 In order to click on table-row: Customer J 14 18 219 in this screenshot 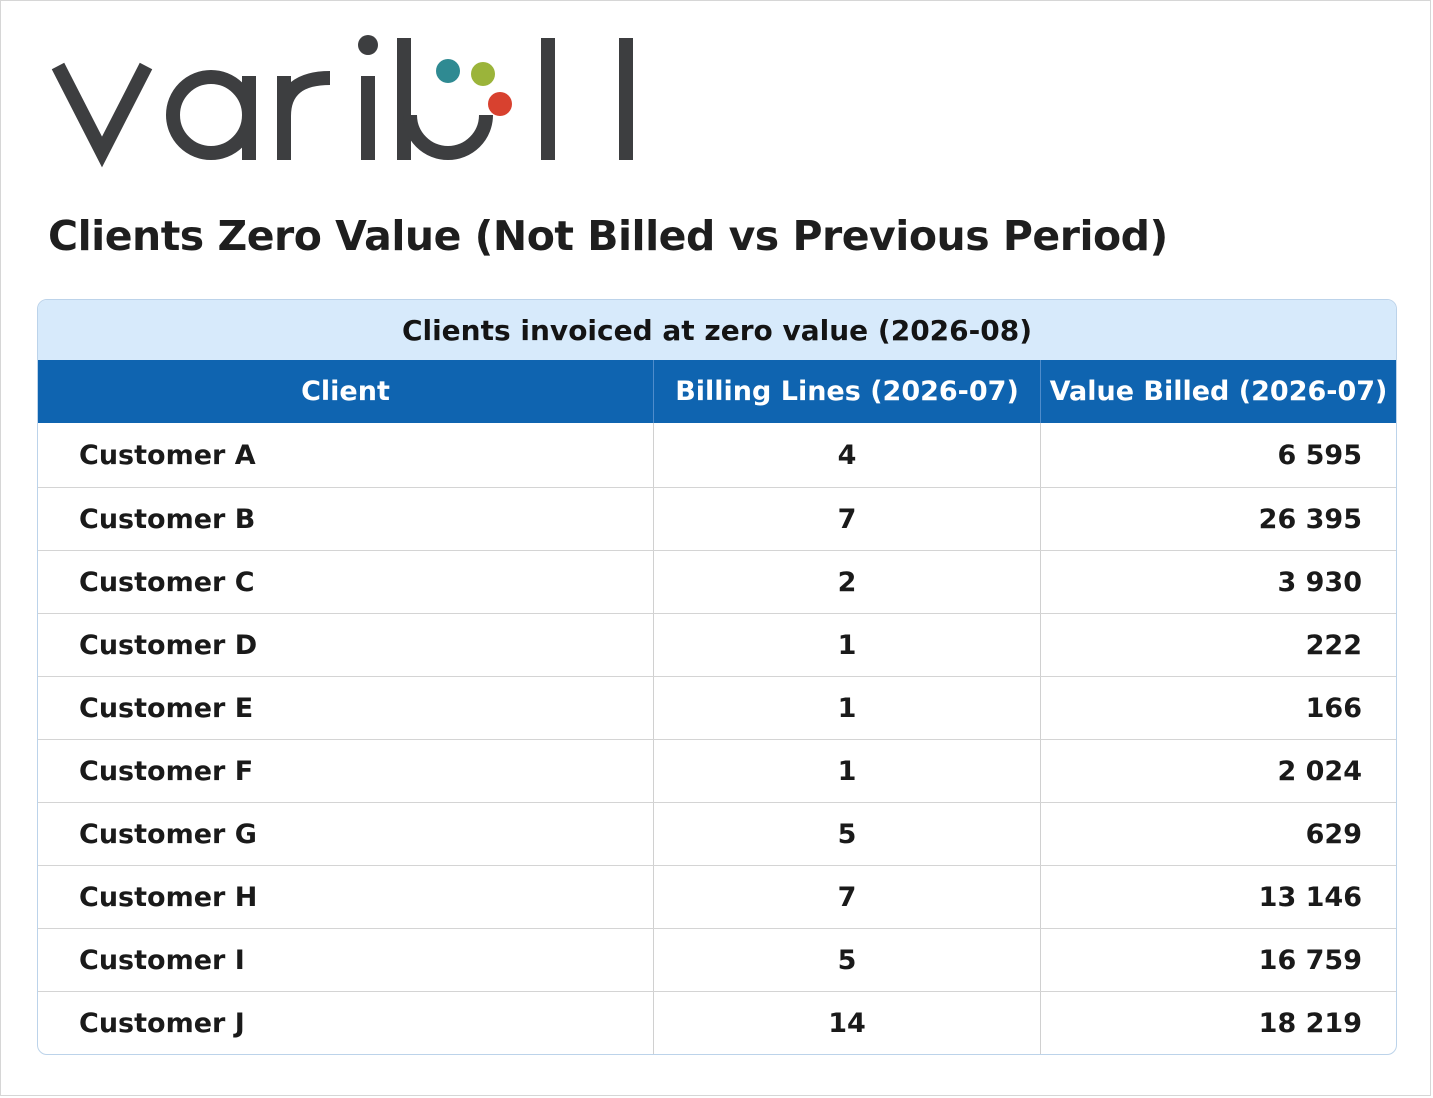, I will do `click(717, 1022)`.